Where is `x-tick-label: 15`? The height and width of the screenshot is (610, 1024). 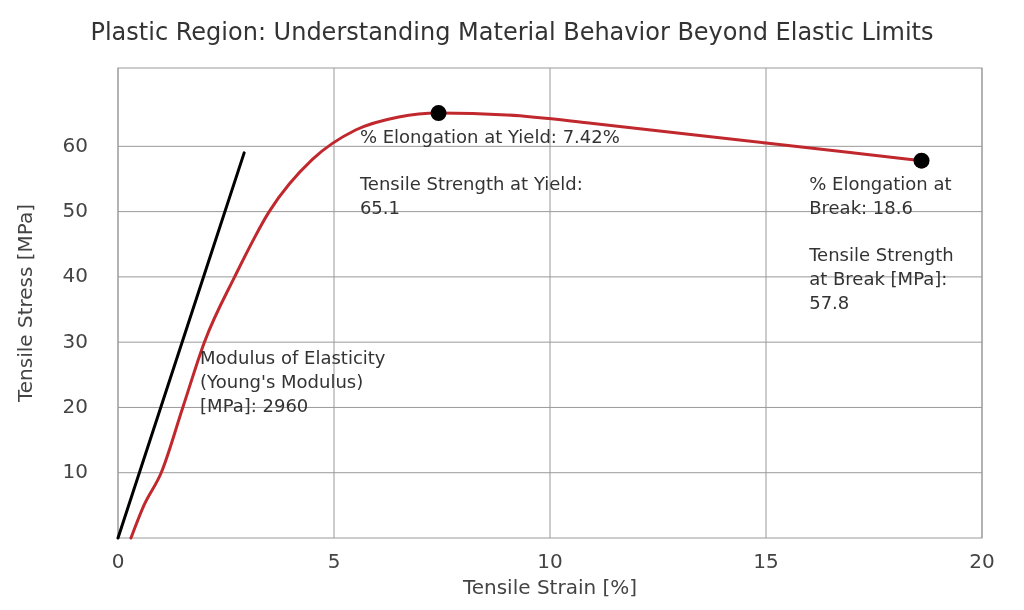
x-tick-label: 15 is located at coordinates (766, 561).